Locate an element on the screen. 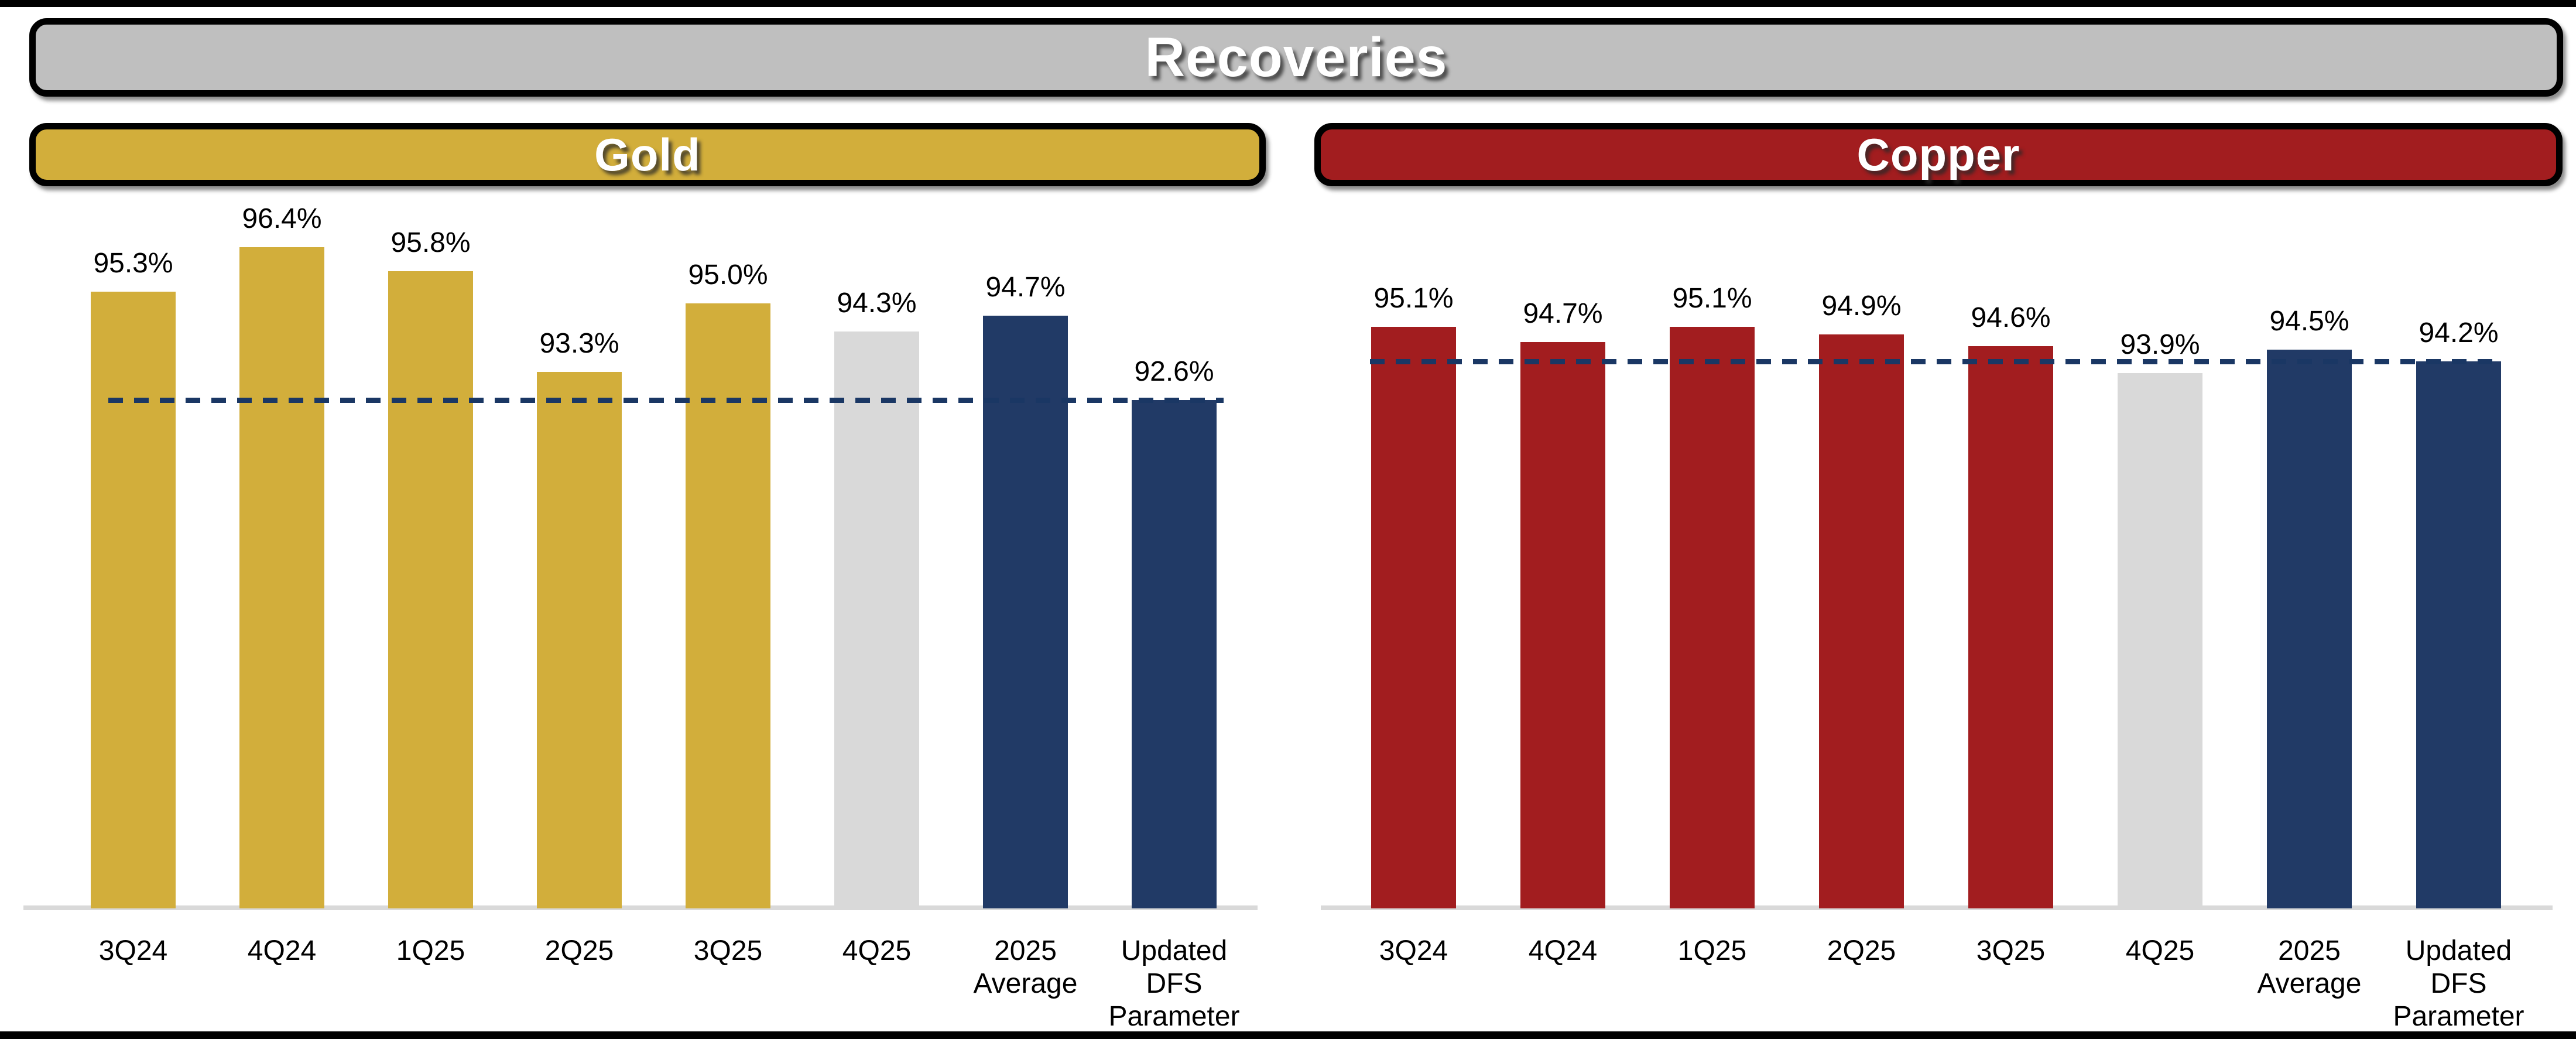 The image size is (2576, 1039). copper-x-axis-line is located at coordinates (1937, 907).